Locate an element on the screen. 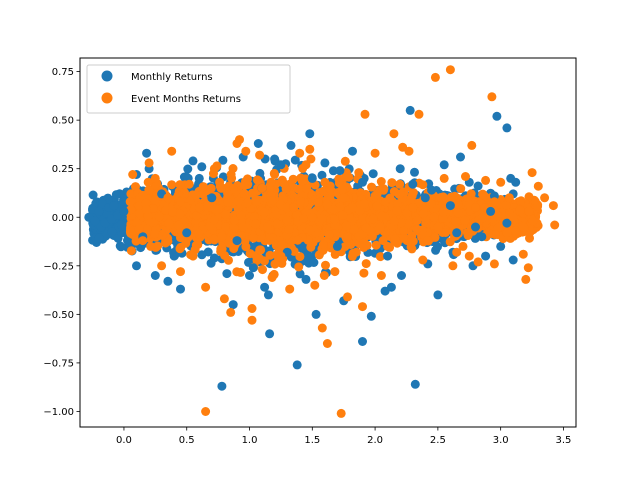 The height and width of the screenshot is (480, 640). legend-box is located at coordinates (188, 89).